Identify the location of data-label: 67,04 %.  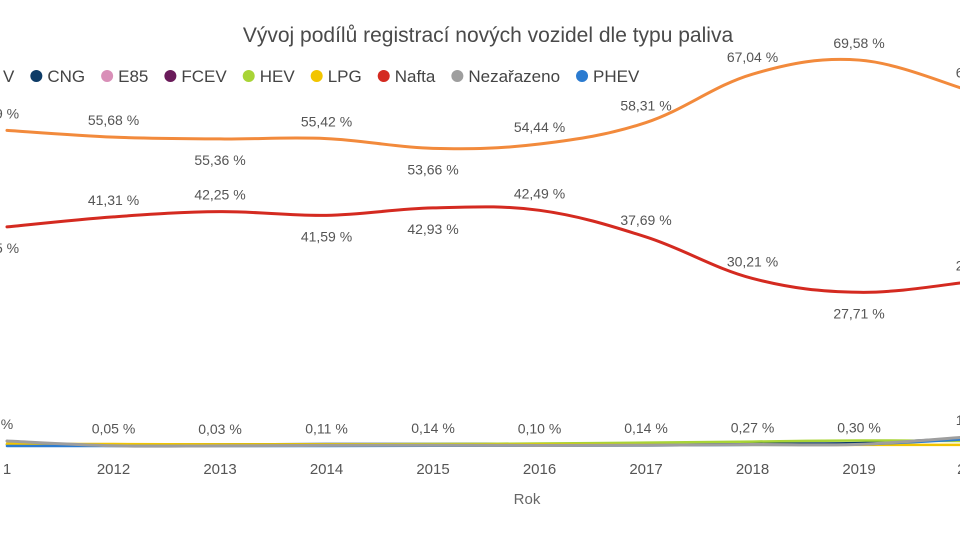
(752, 57).